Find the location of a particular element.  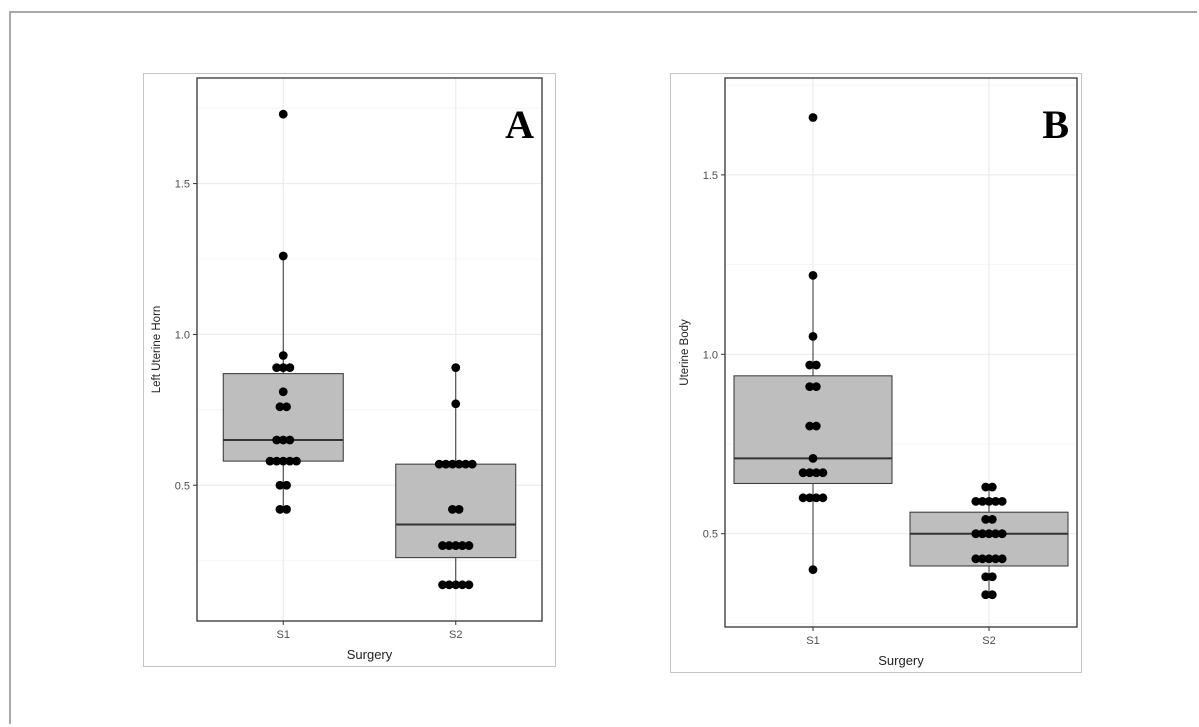

y-axis-title: Left Uterine Horn is located at coordinates (157, 350).